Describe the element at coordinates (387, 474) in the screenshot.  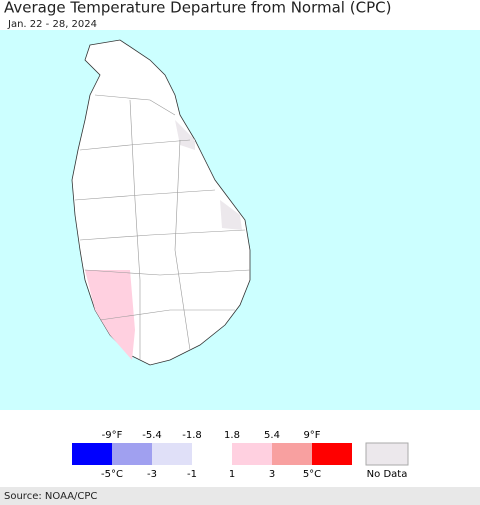
I see `no-data-label: No Data` at that location.